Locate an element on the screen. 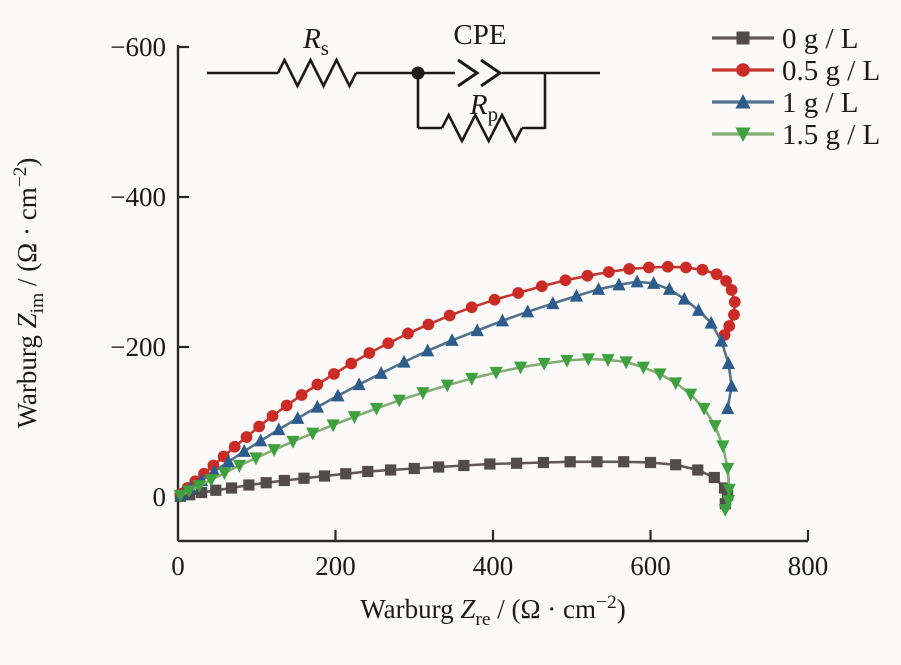 The height and width of the screenshot is (665, 901). x-tick-label: 400 is located at coordinates (493, 566).